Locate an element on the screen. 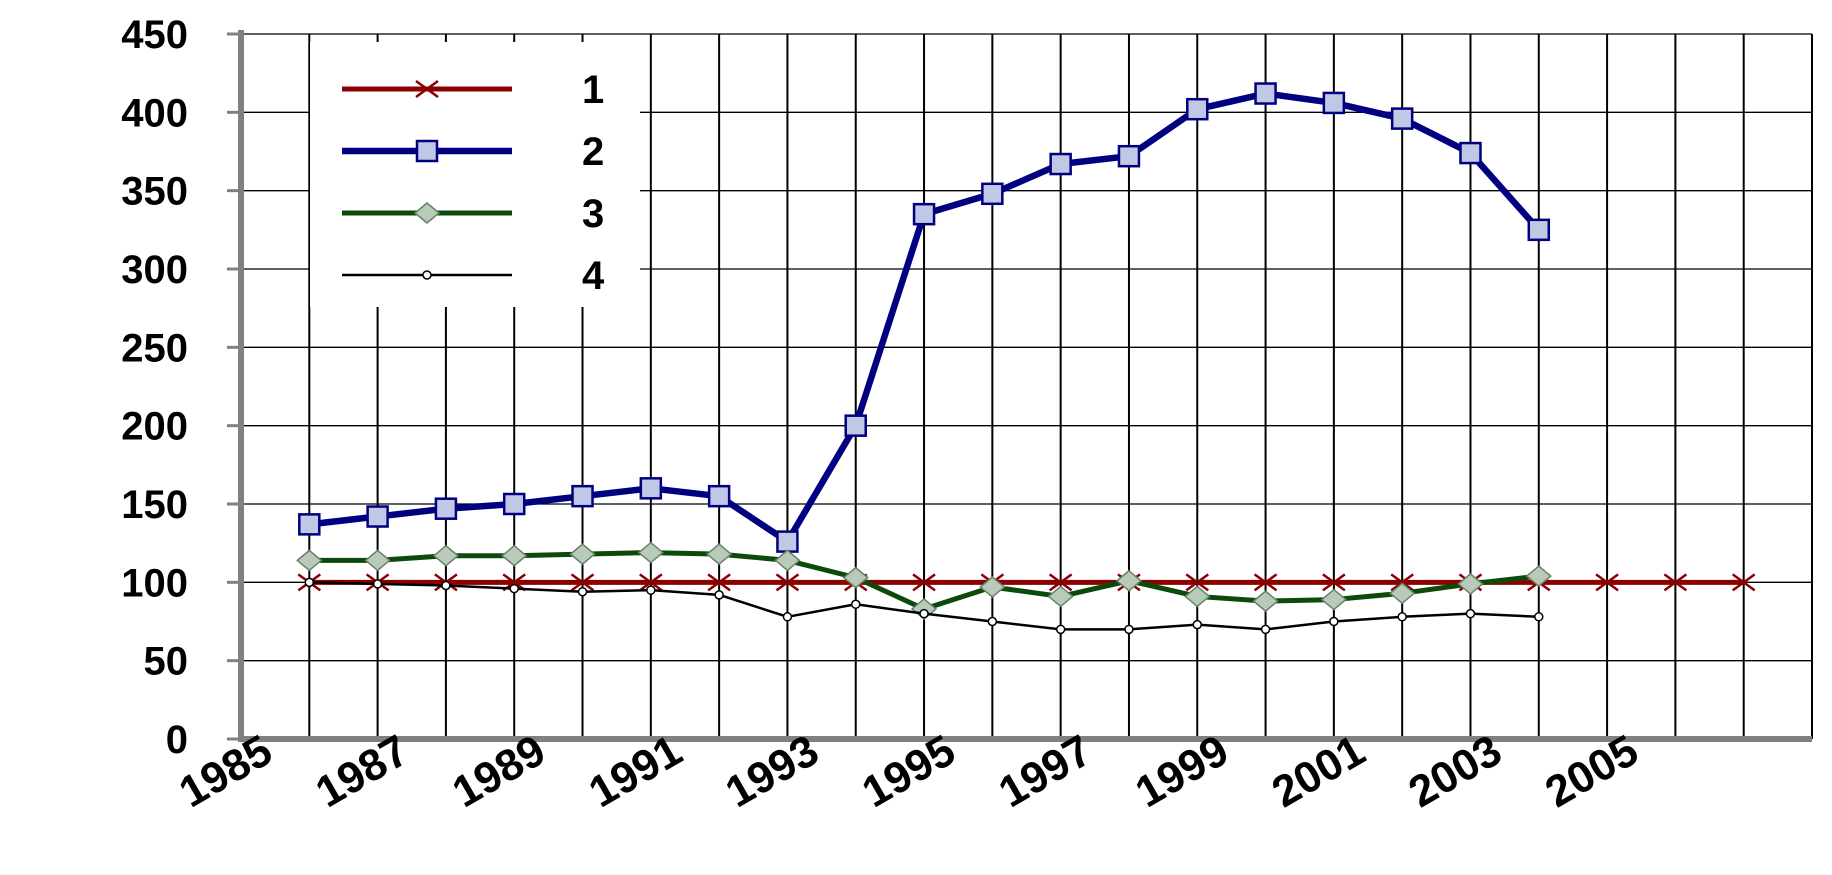  y-tick-label: 350 is located at coordinates (154, 192).